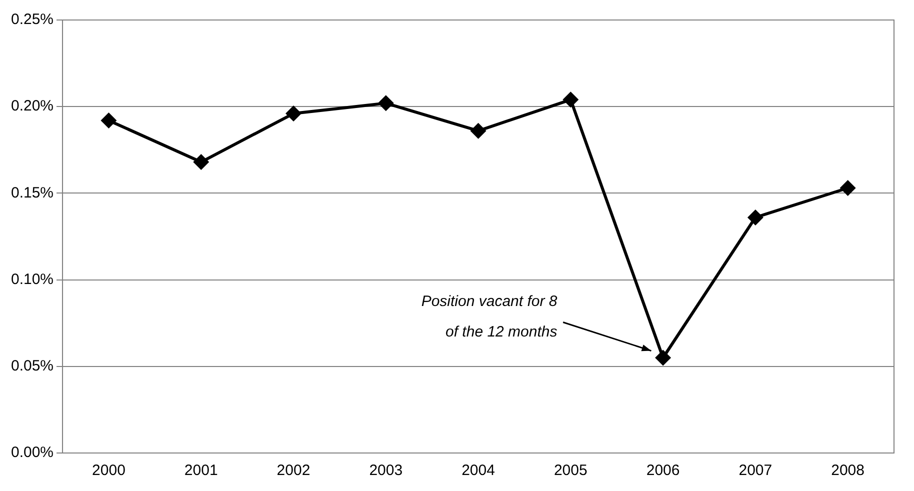 The height and width of the screenshot is (491, 914). Describe the element at coordinates (663, 471) in the screenshot. I see `x-tick-label: 2006` at that location.